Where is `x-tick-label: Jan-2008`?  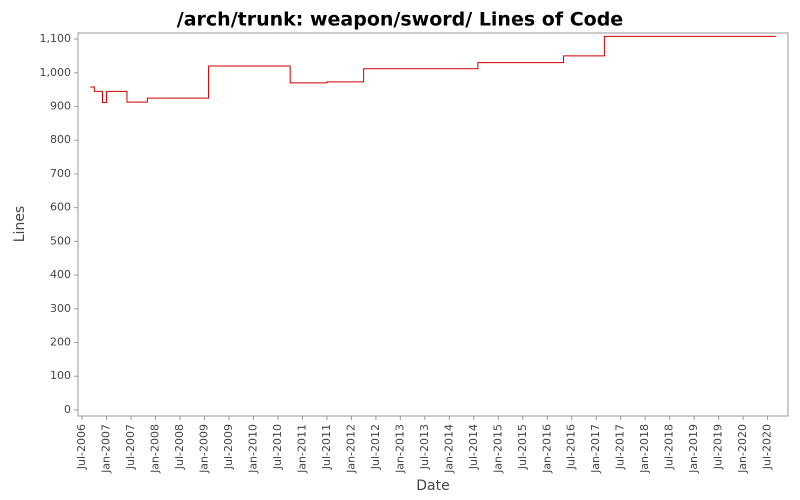 x-tick-label: Jan-2008 is located at coordinates (155, 449).